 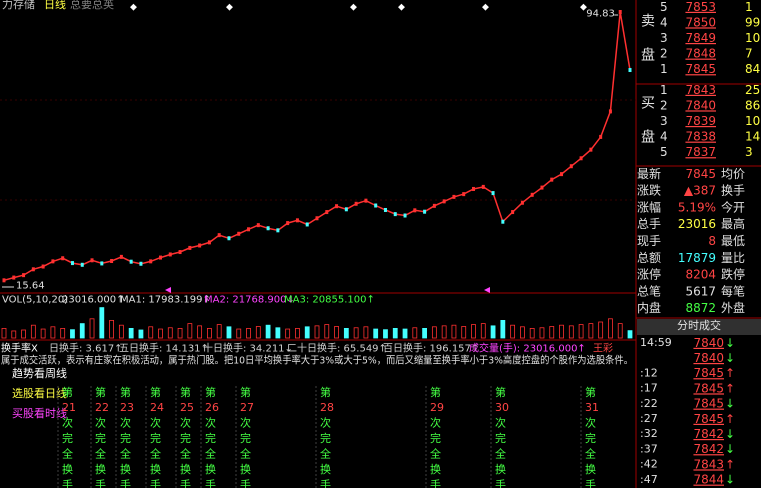 I want to click on price: 7839, so click(x=700, y=121).